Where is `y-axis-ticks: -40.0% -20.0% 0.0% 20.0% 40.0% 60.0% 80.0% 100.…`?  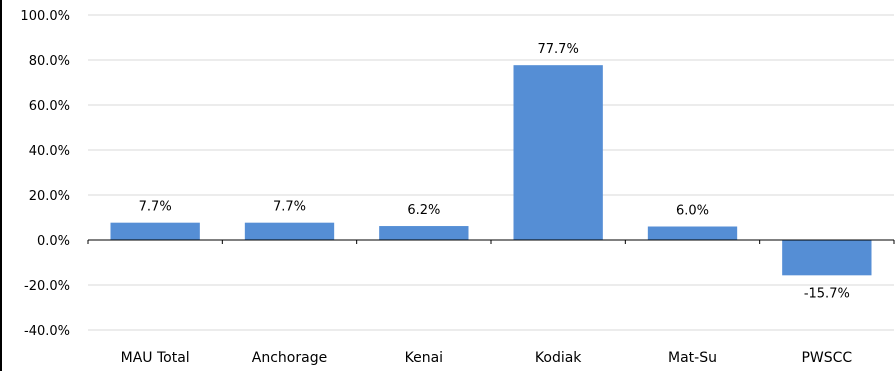 y-axis-ticks: -40.0% -20.0% 0.0% 20.0% 40.0% 60.0% 80.0% 100.… is located at coordinates (45, 174).